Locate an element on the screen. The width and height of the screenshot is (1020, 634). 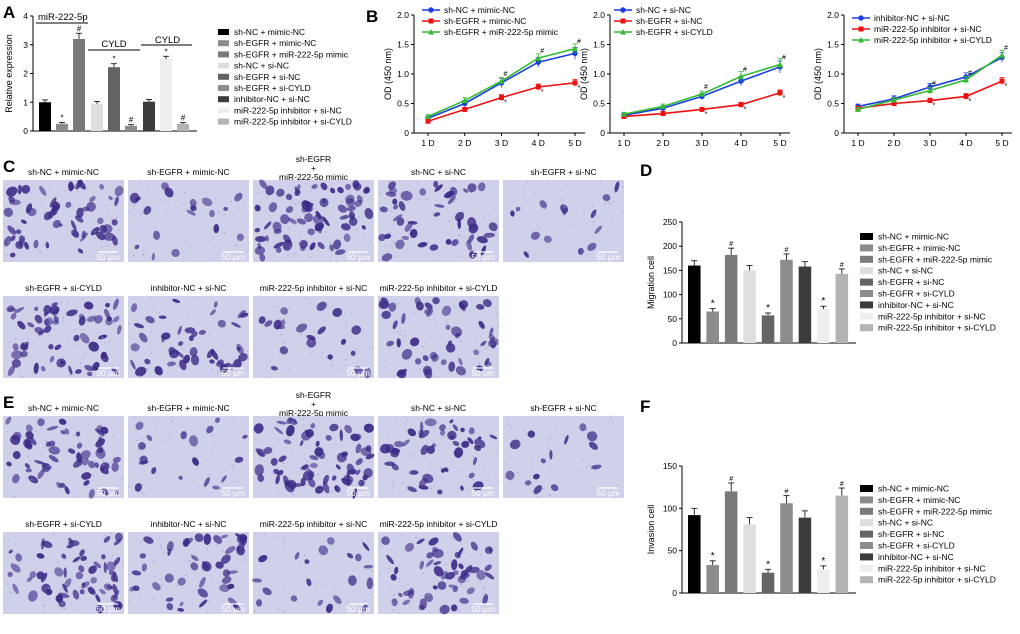
a-significance-mark: # is located at coordinates (131, 120).